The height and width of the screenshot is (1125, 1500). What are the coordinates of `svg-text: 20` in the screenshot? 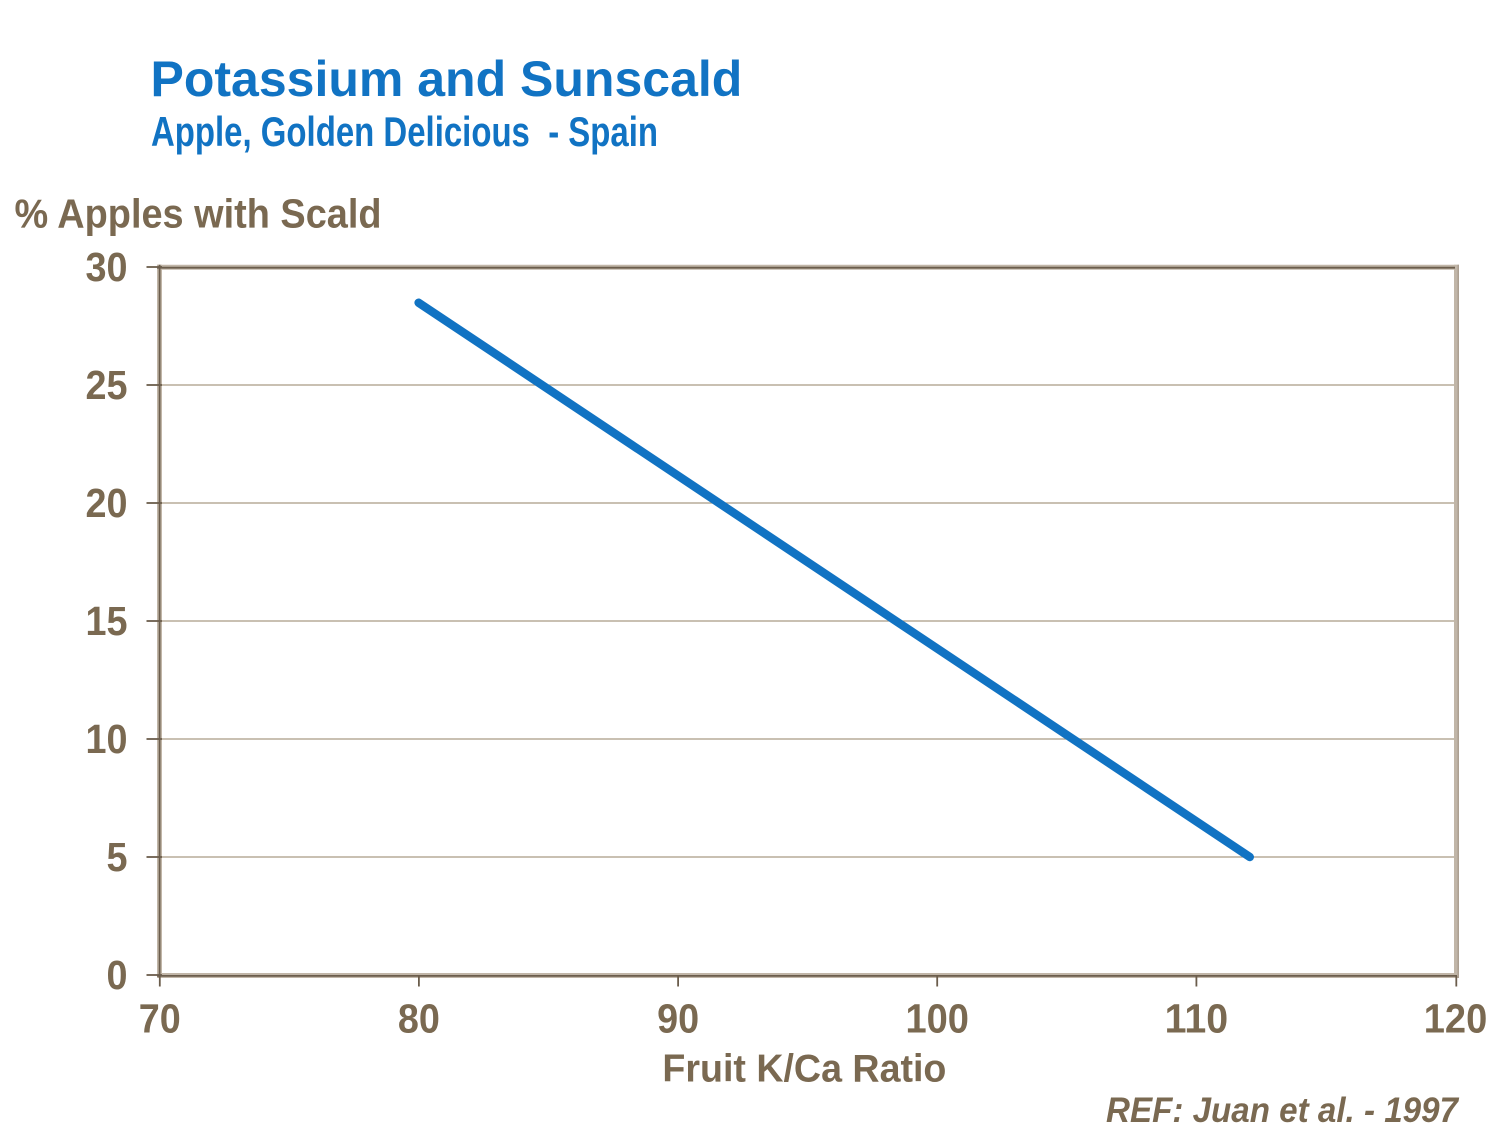 It's located at (107, 503).